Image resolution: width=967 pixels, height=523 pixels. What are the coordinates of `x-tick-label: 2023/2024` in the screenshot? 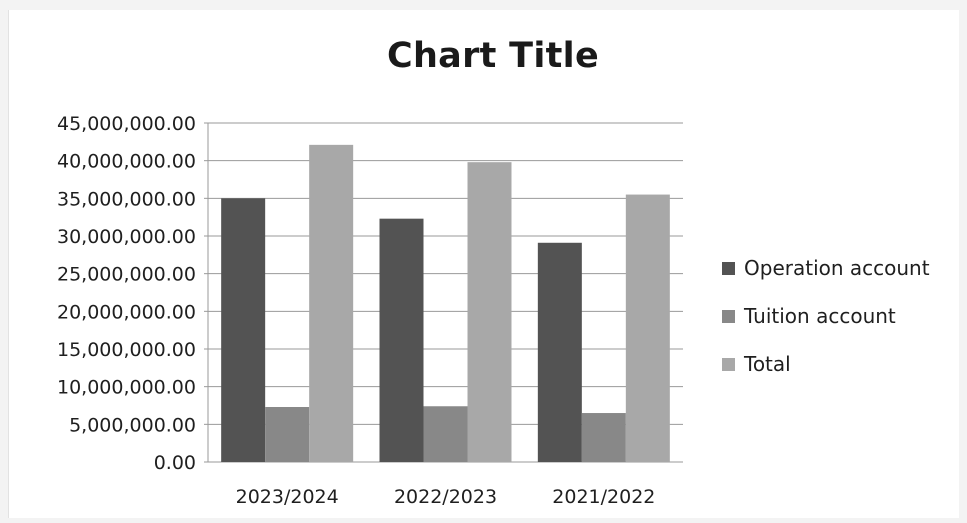 It's located at (287, 497).